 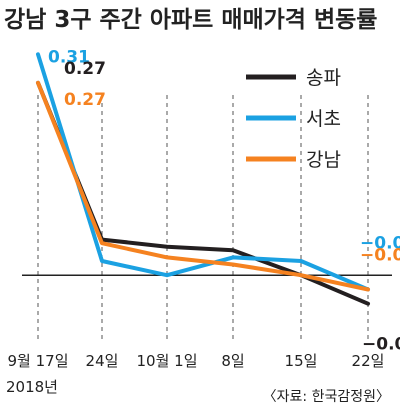 I want to click on chart-title: 강남 3구 주간 아파트 매매가격 변동률, so click(x=190, y=20).